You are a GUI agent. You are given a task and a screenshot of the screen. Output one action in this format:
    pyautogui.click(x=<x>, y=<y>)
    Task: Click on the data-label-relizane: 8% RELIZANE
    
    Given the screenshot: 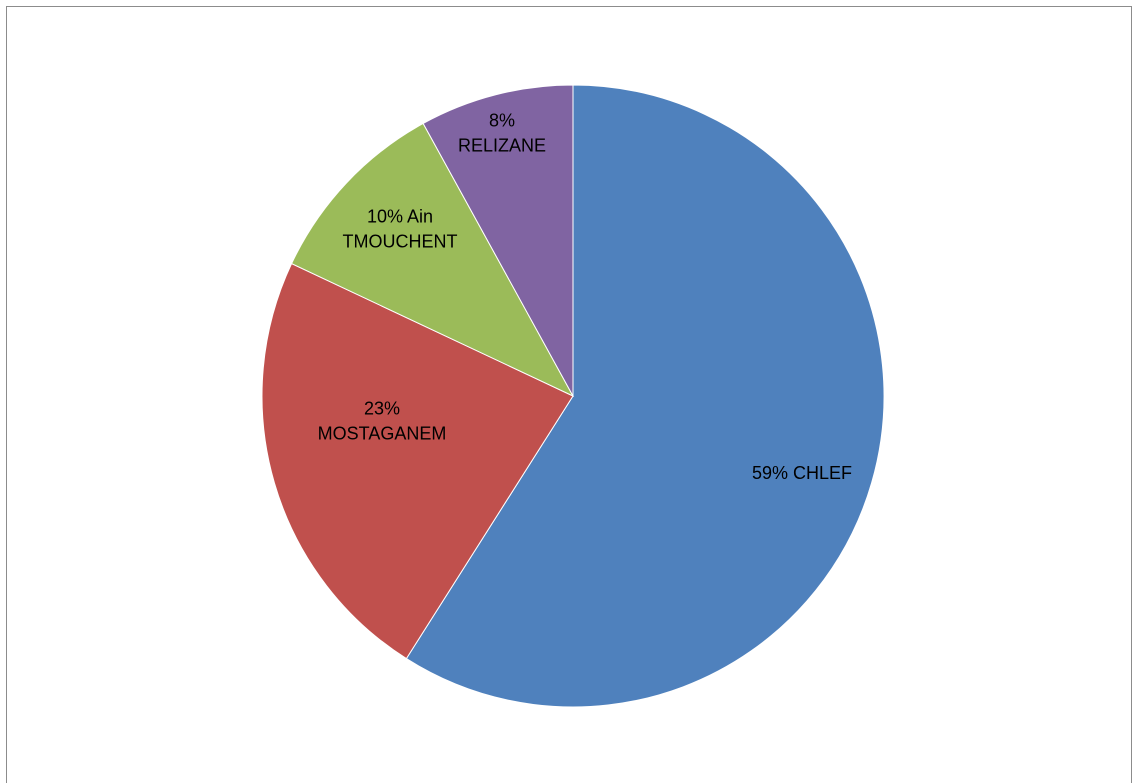 What is the action you would take?
    pyautogui.click(x=502, y=132)
    